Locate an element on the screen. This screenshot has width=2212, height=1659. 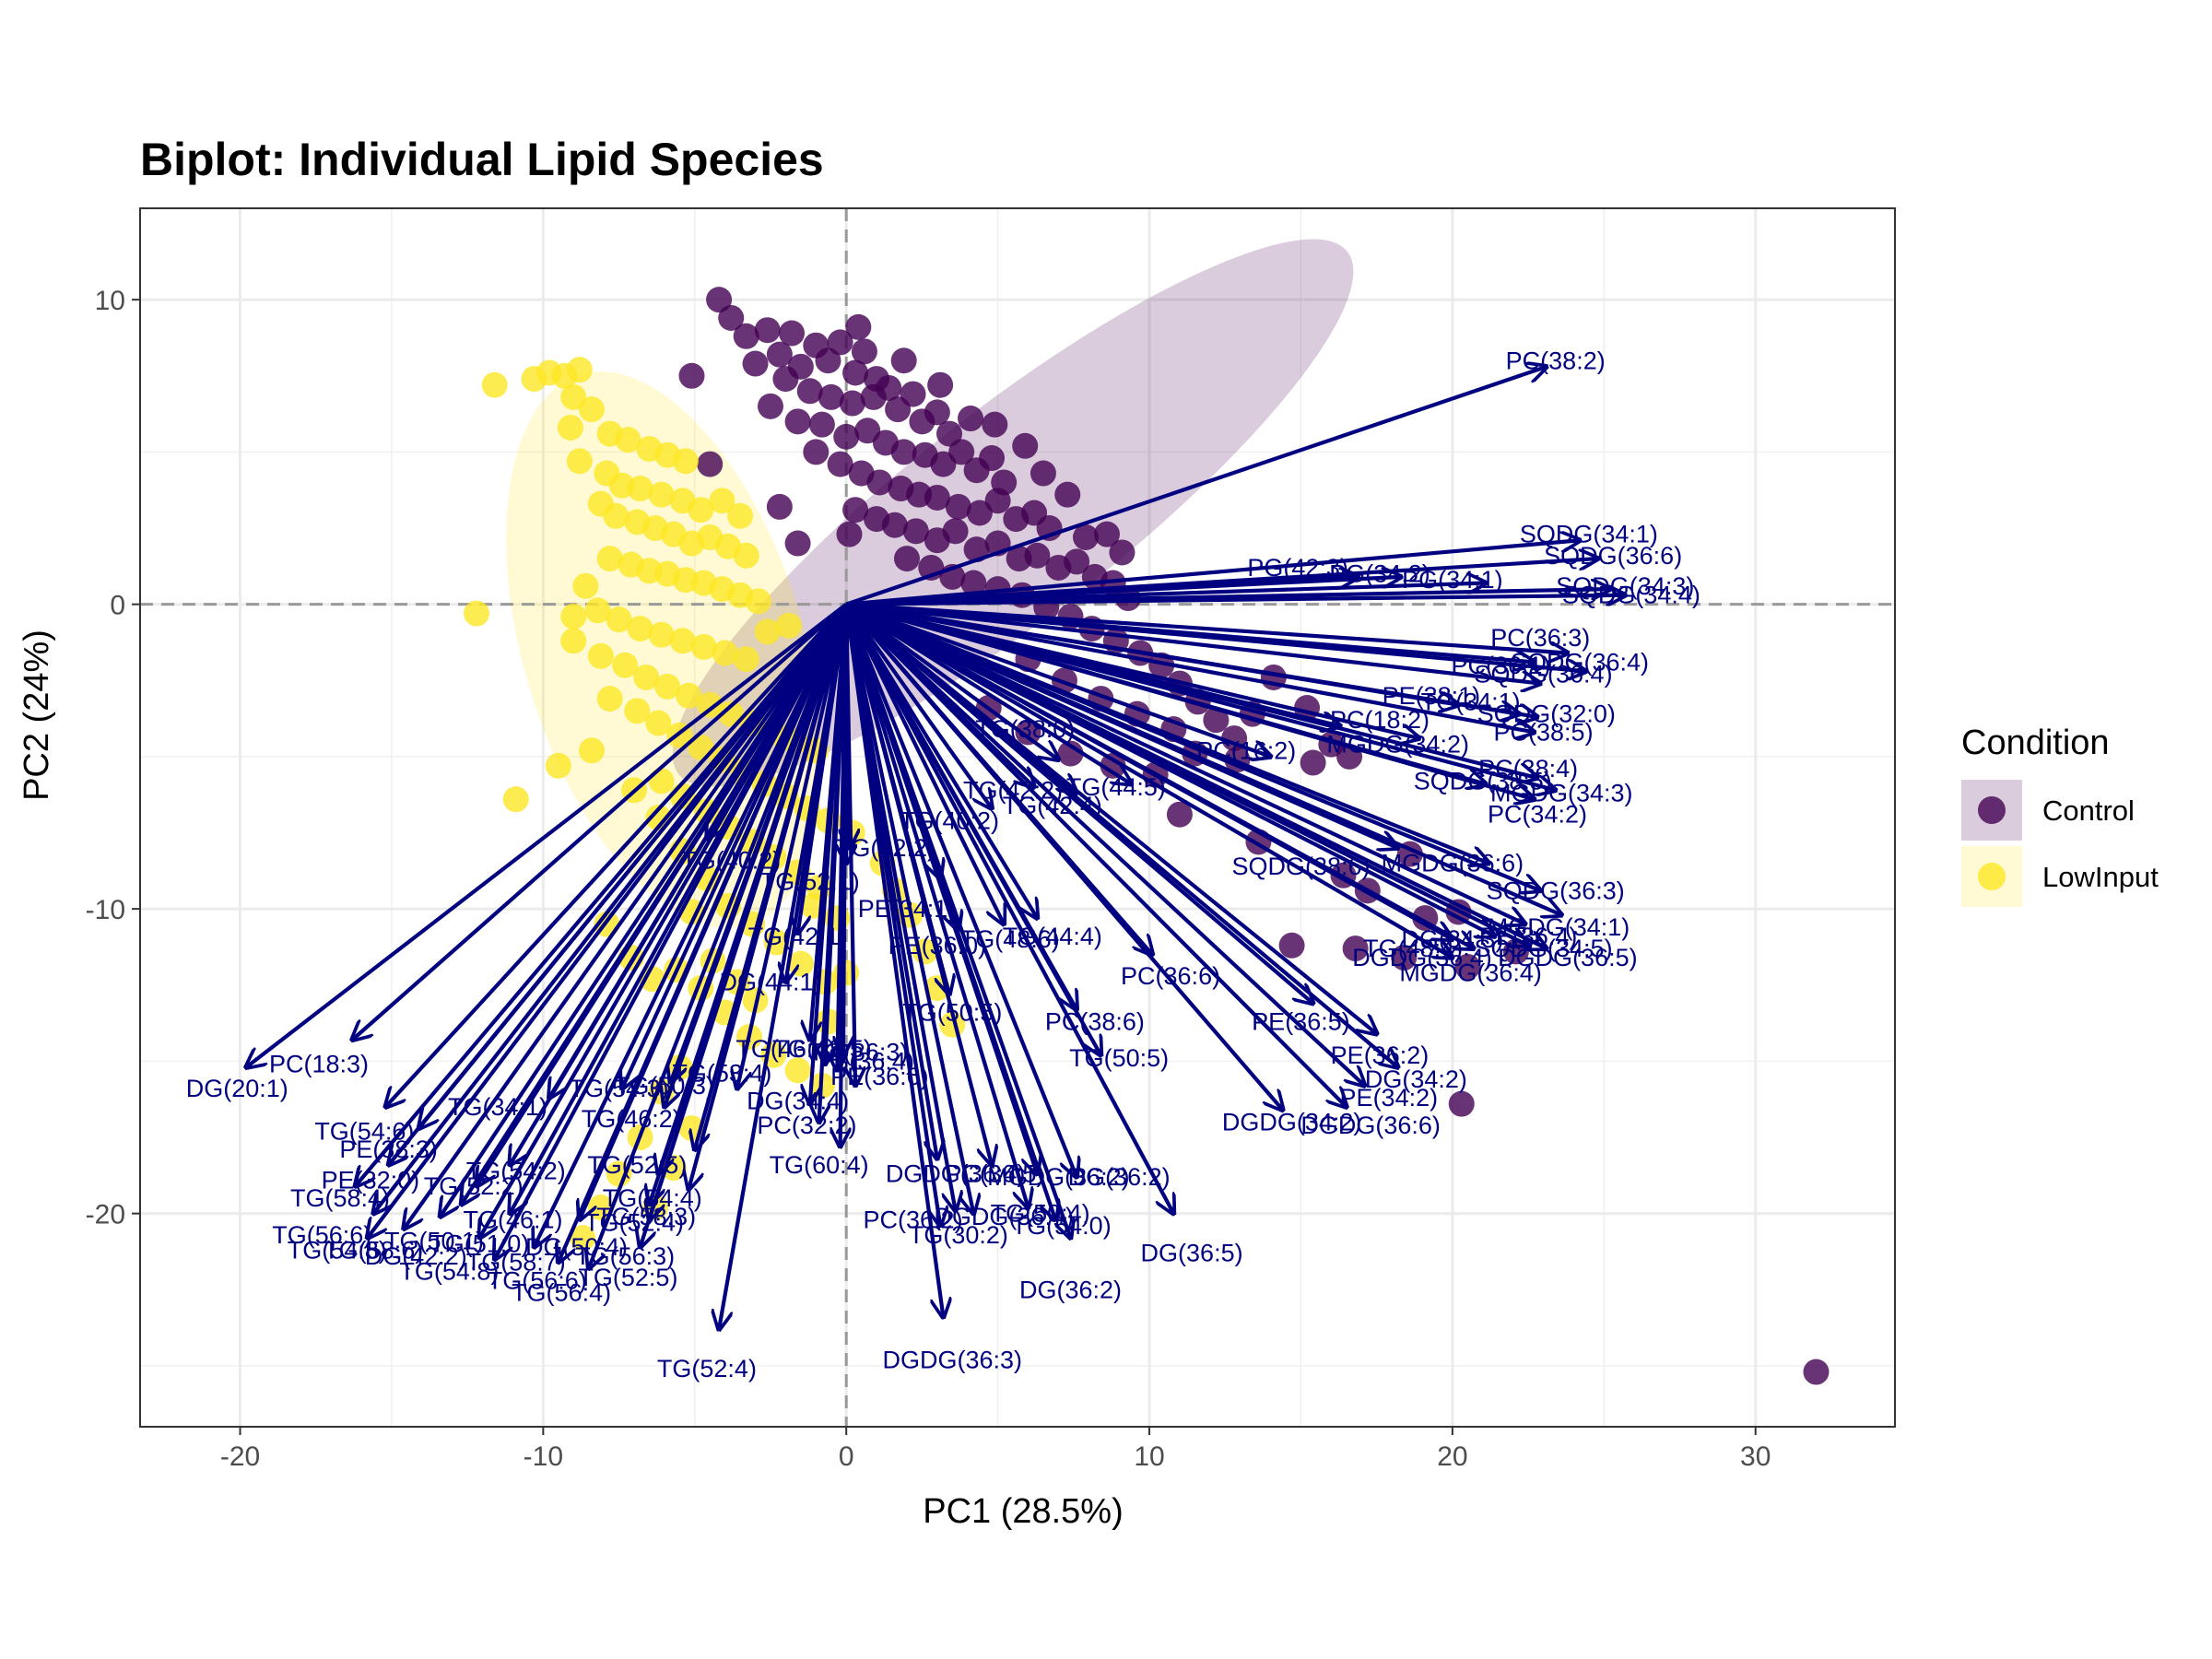
loading-label: PE(34:1) is located at coordinates (907, 909).